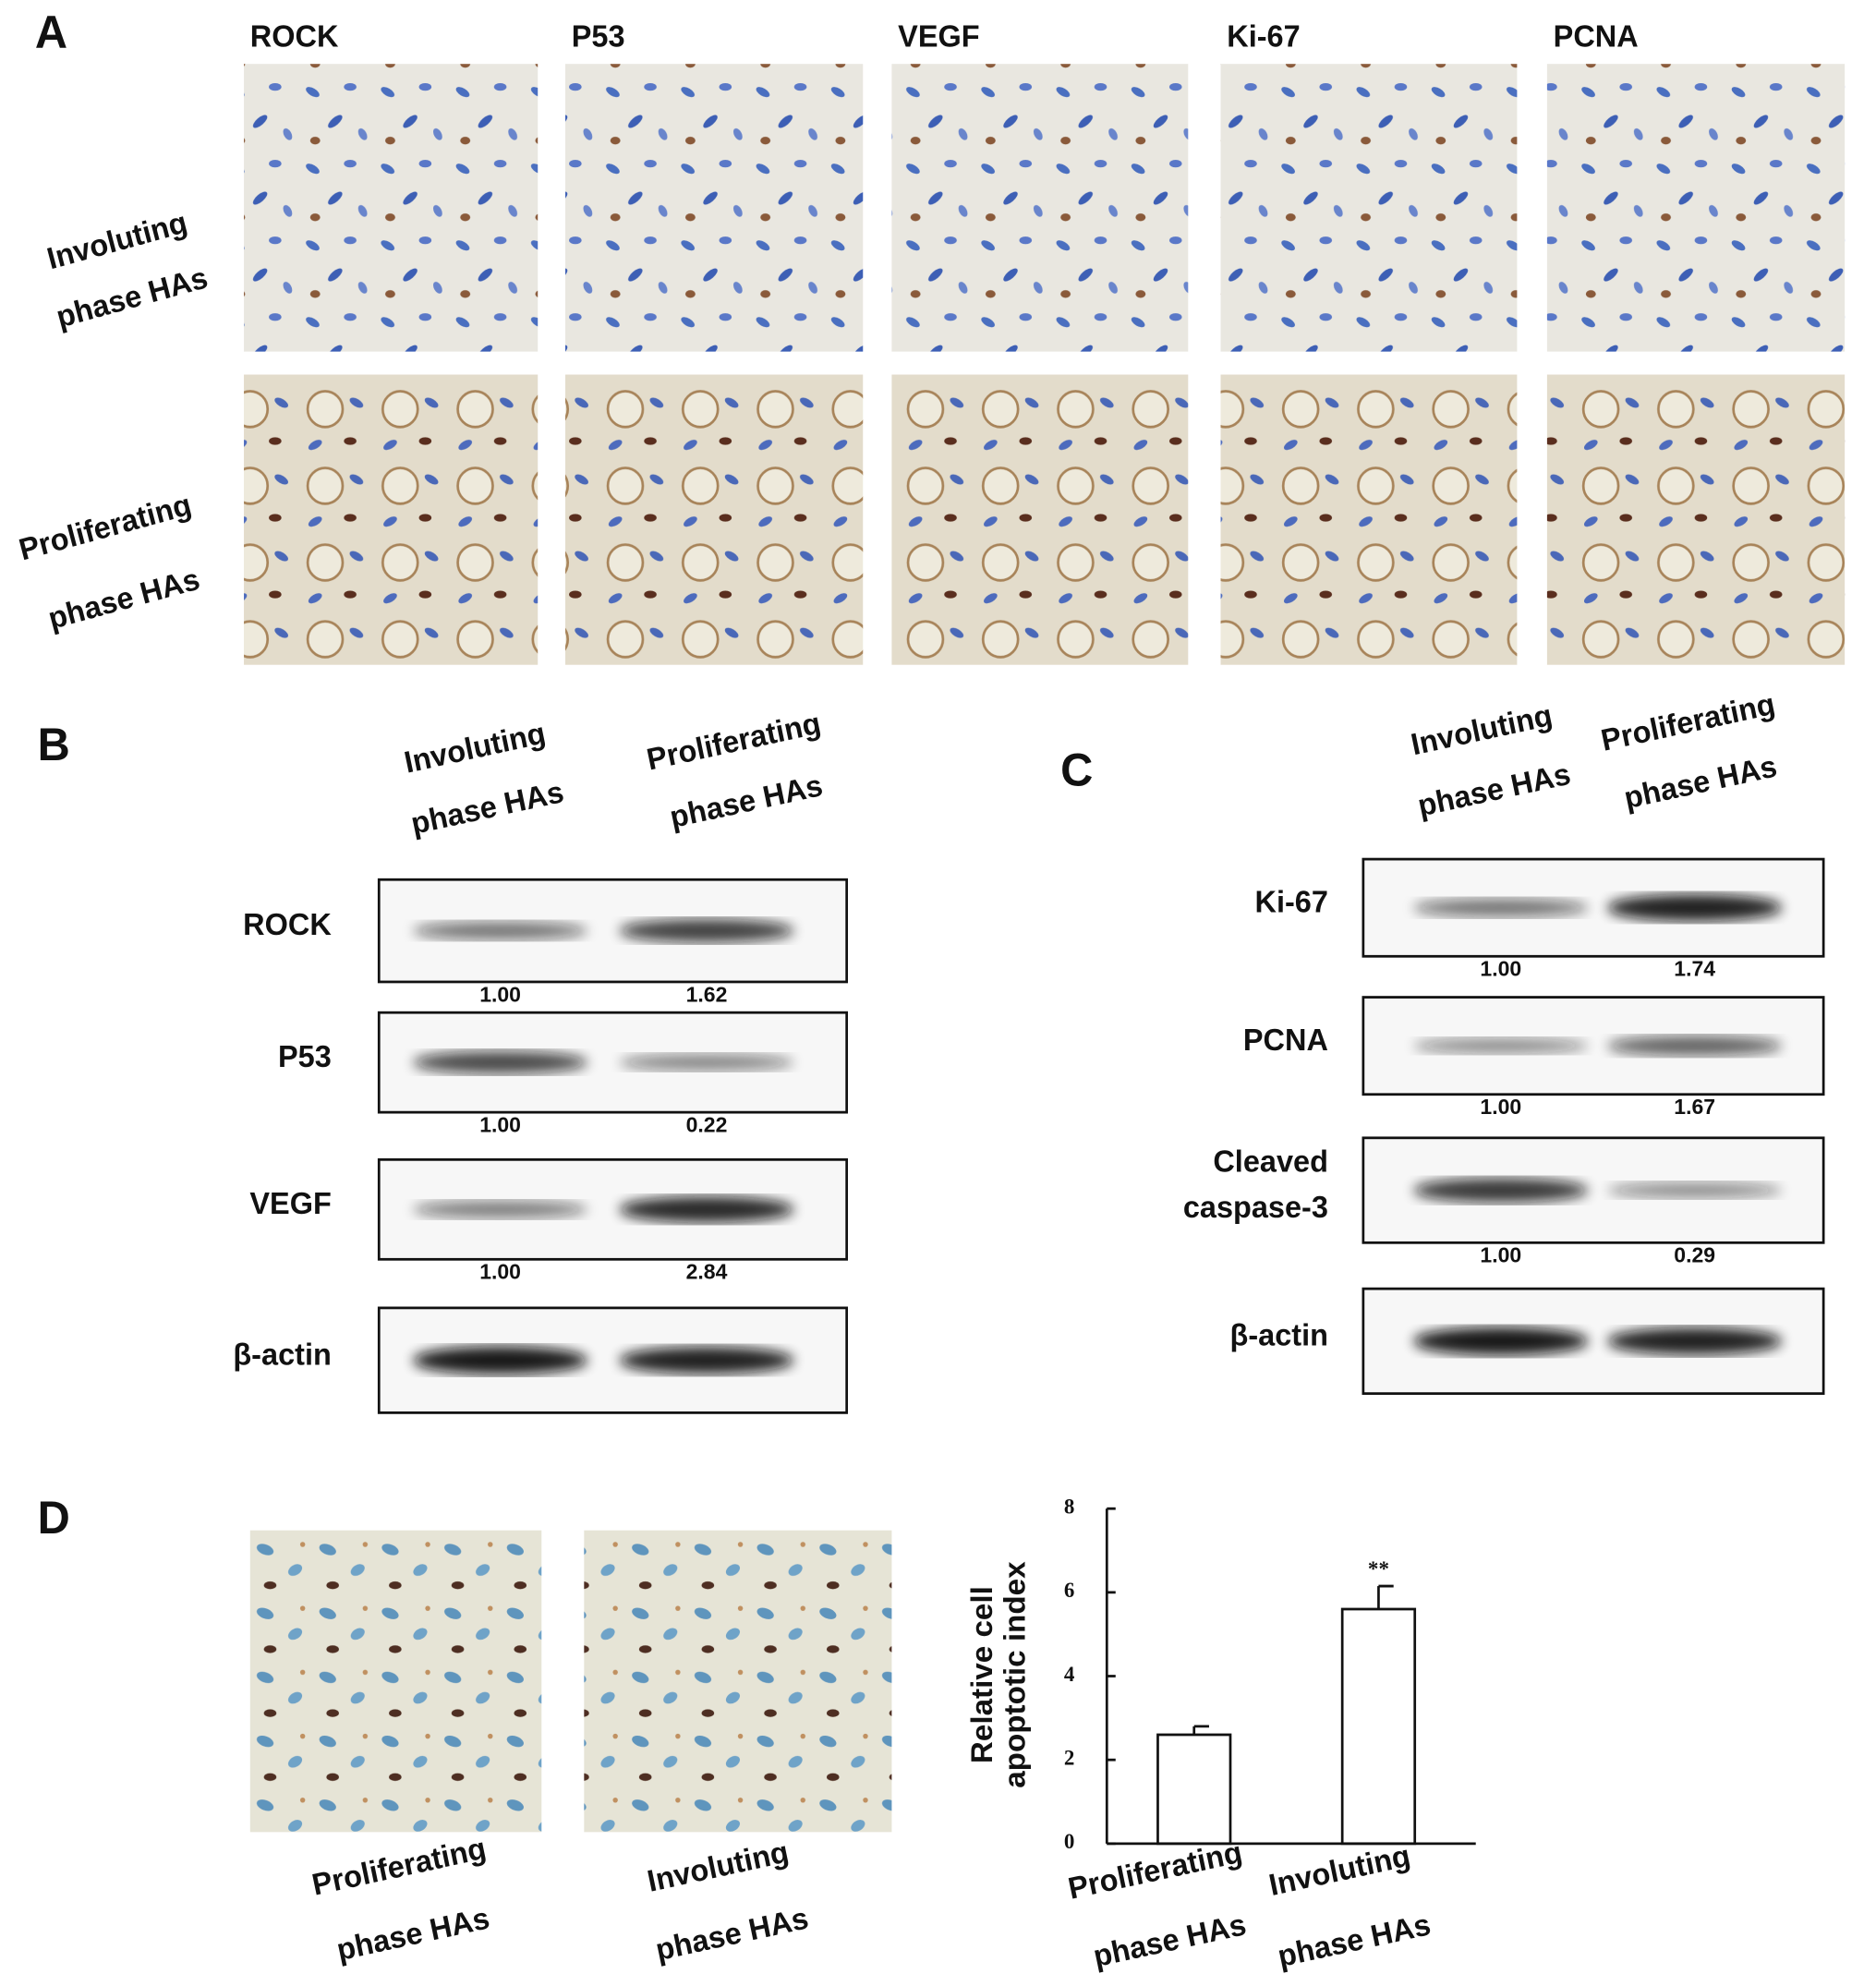 The image size is (1876, 1974). I want to click on blot-name-line: caspase-3, so click(1255, 1207).